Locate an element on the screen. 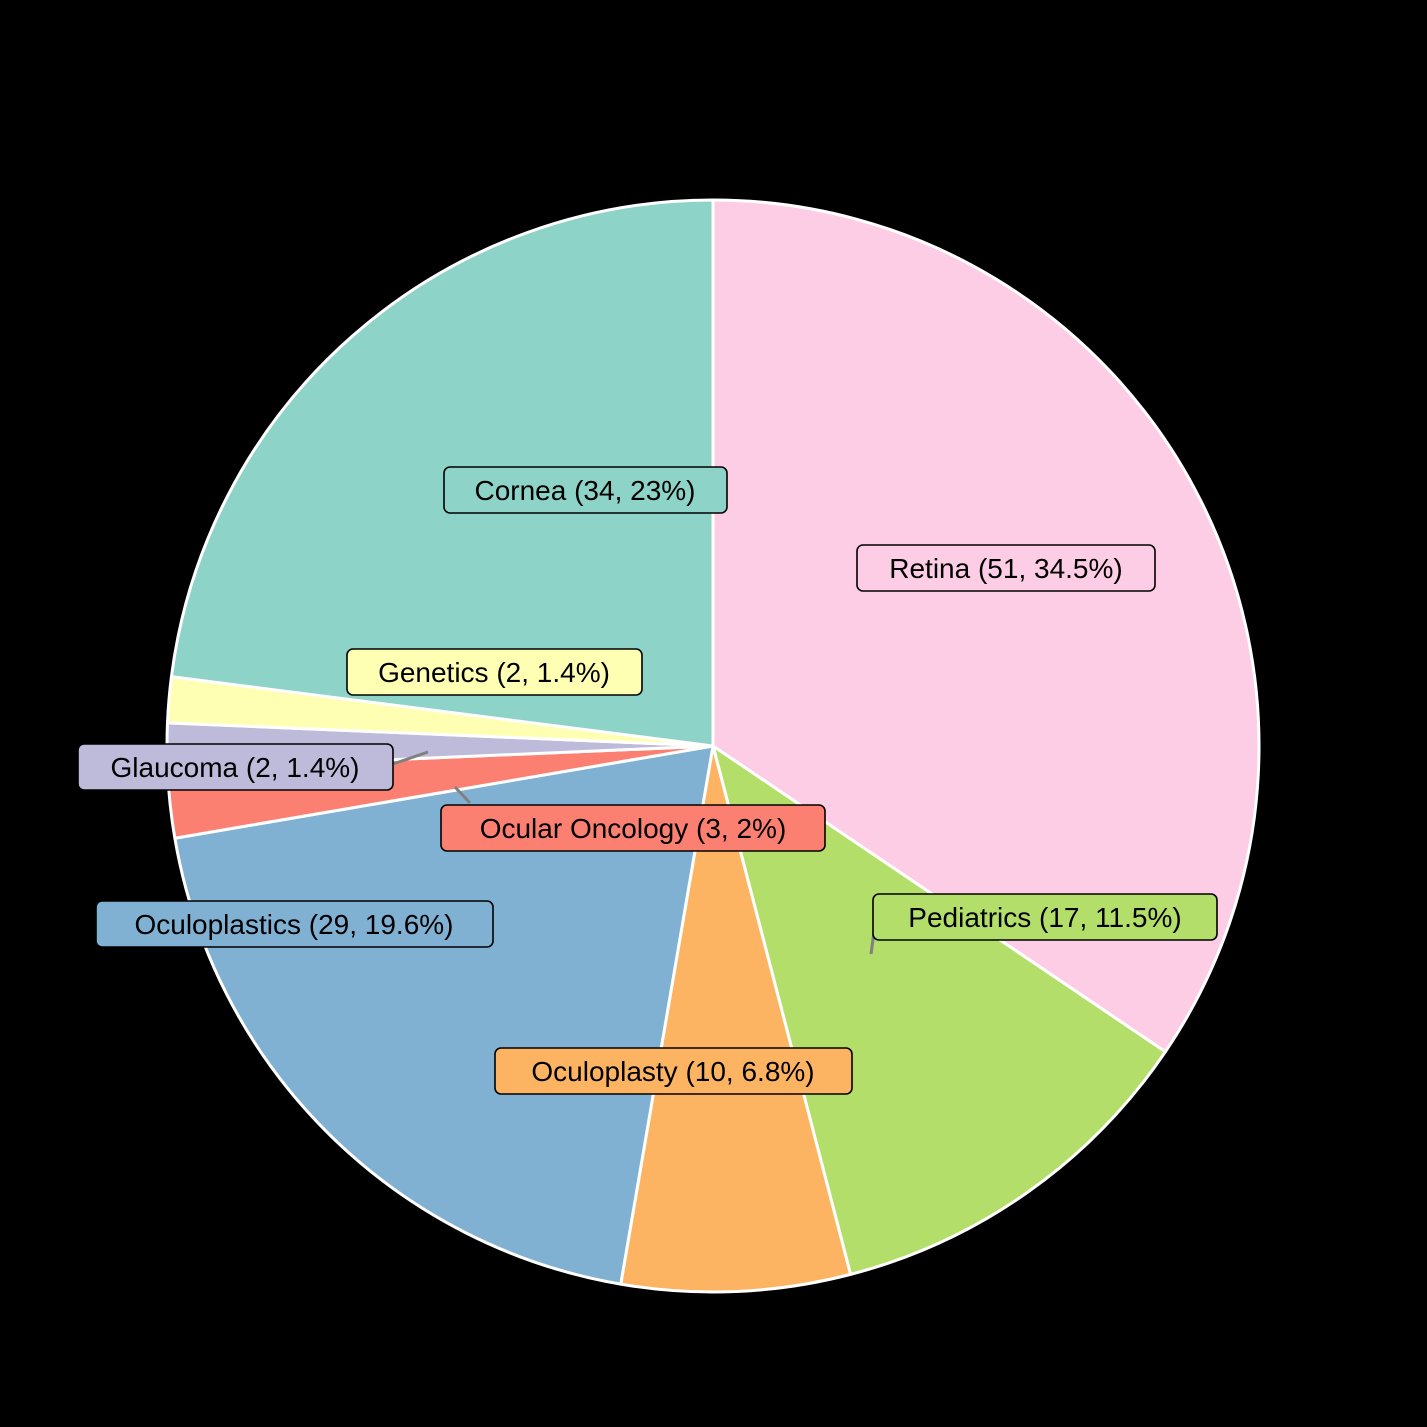  pie-slice-pediatrics is located at coordinates (939, 1010).